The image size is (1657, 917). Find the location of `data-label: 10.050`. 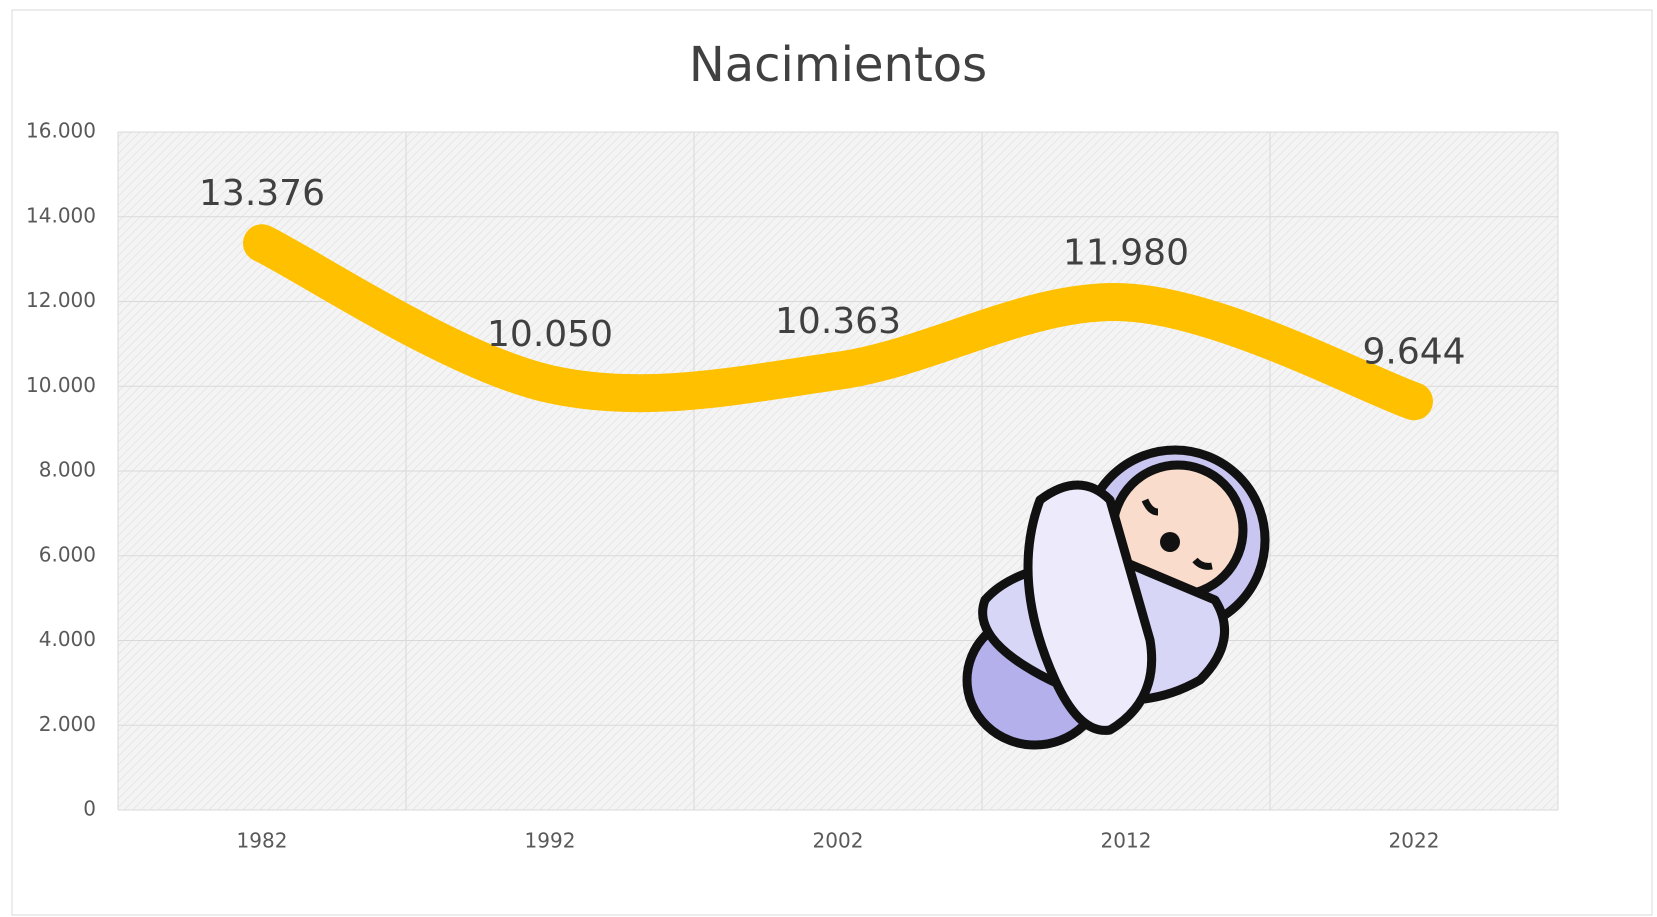

data-label: 10.050 is located at coordinates (550, 334).